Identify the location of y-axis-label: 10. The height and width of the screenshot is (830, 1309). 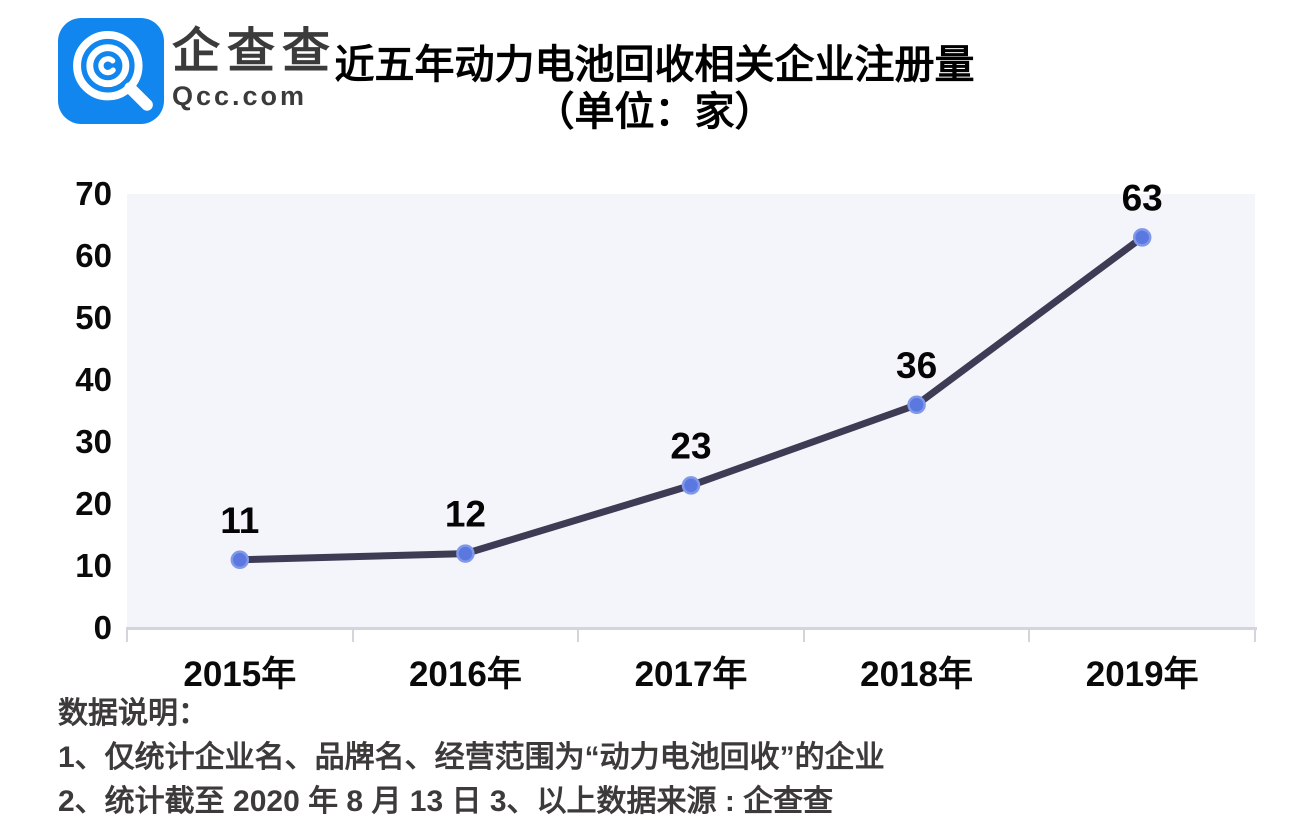
(93, 565).